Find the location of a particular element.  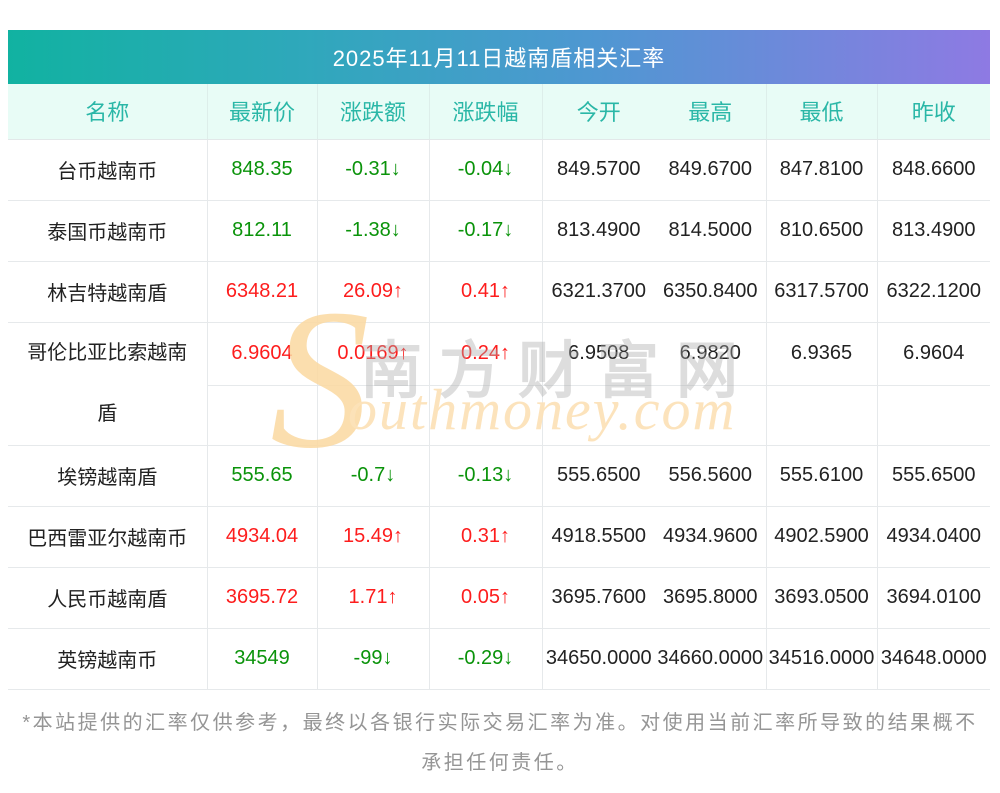

open-cell: 813.4900 is located at coordinates (598, 231).